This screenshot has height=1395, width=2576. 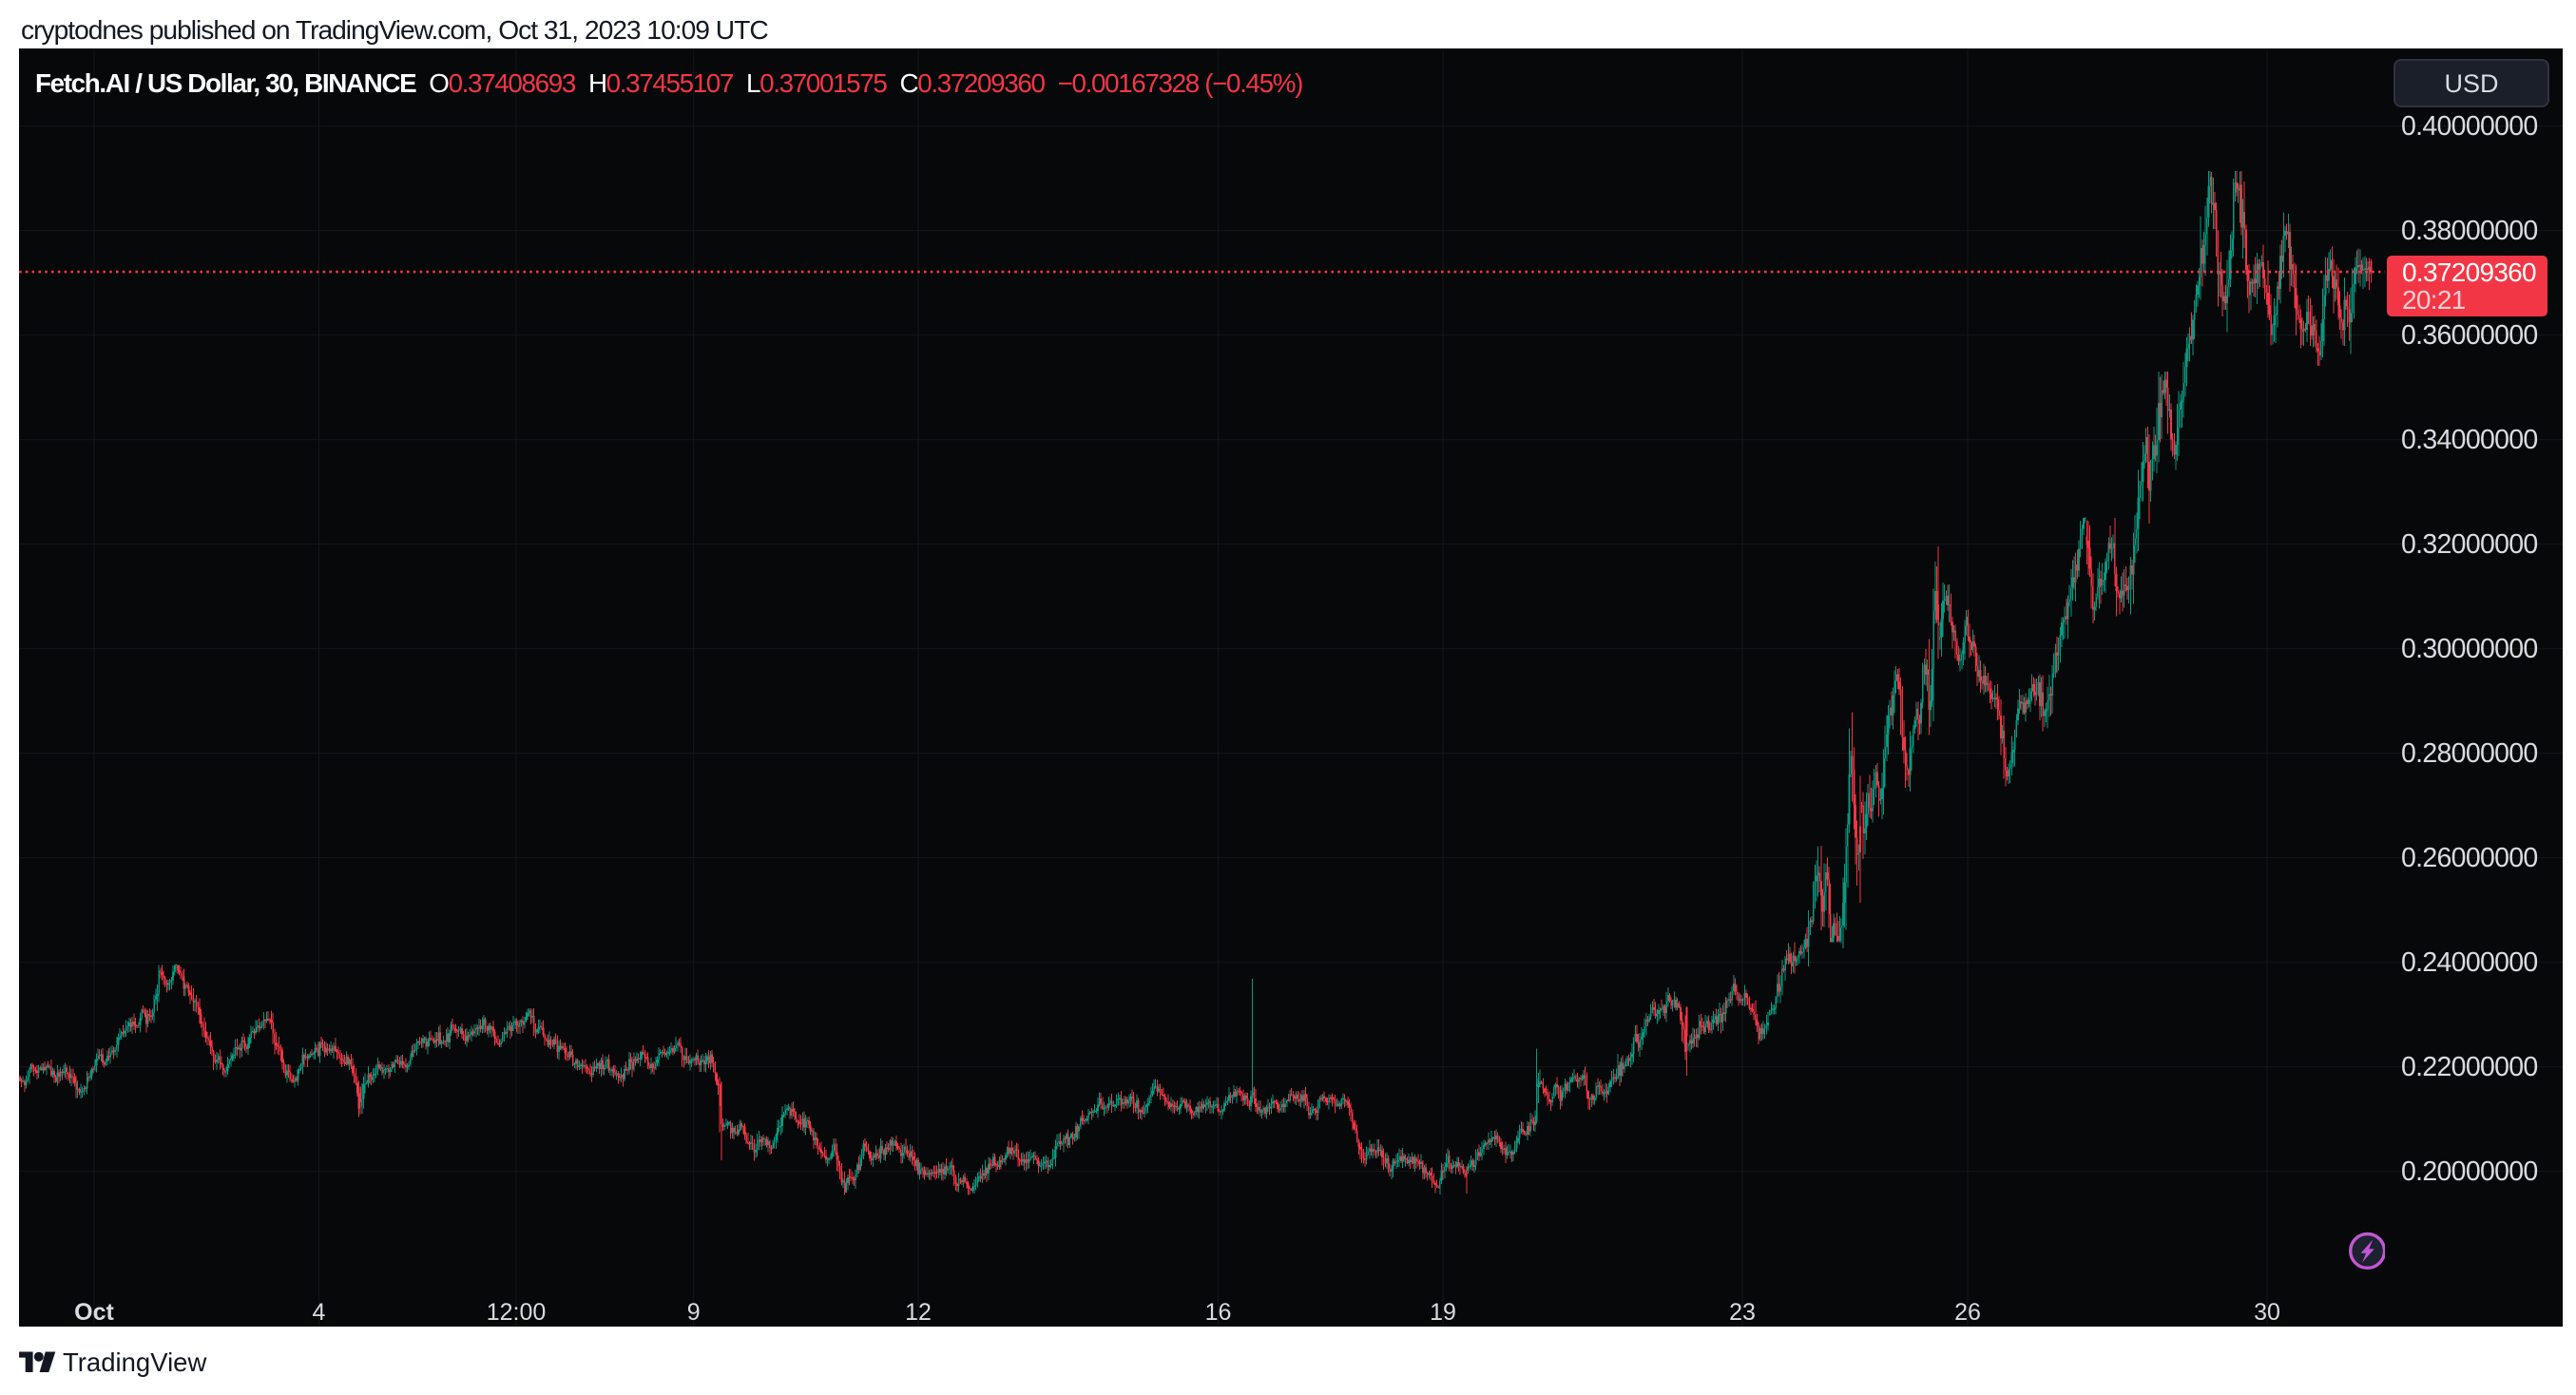 What do you see at coordinates (2469, 231) in the screenshot?
I see `svg-text: 0.38000000` at bounding box center [2469, 231].